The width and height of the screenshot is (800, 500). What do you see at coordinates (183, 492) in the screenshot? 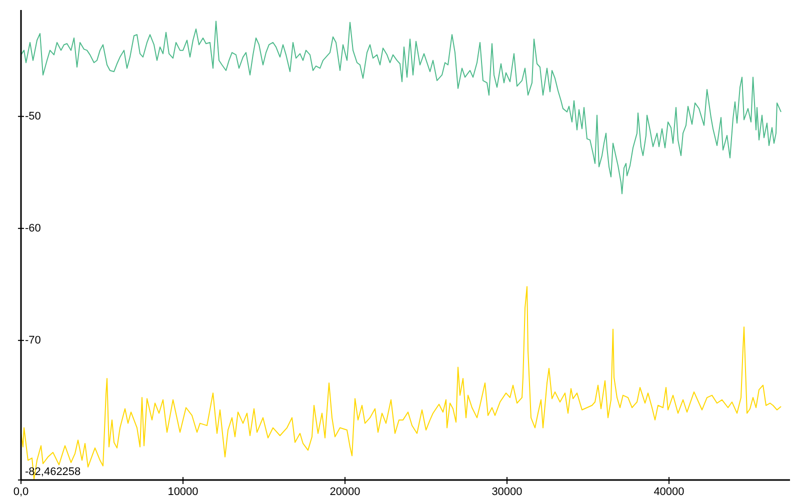
I see `x-tick-label: 10000` at bounding box center [183, 492].